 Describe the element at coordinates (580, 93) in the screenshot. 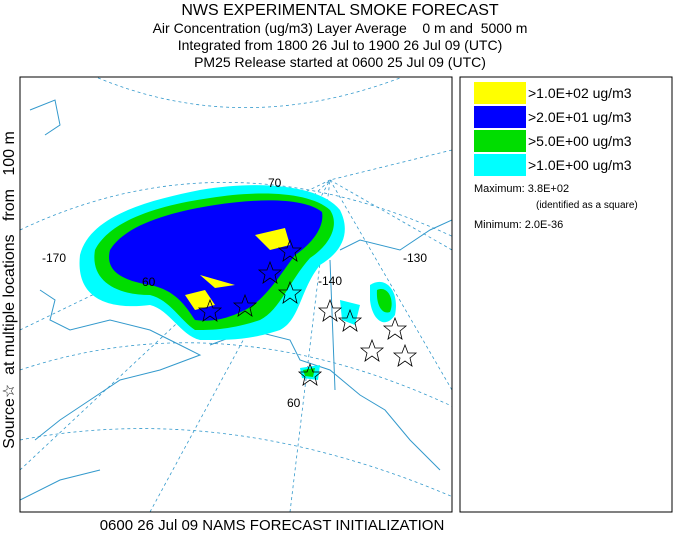

I see `legend-label: >1.0E+02 ug/m3` at that location.